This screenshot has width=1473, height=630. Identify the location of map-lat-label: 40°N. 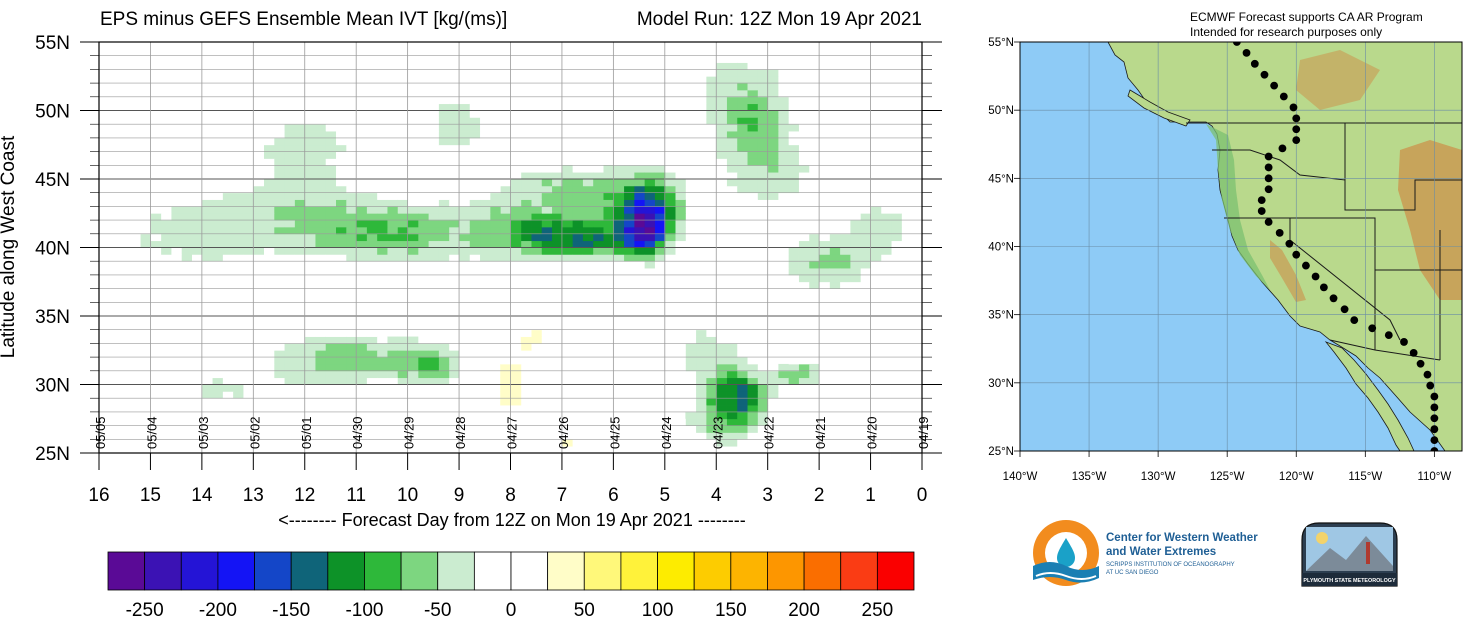
(1001, 248).